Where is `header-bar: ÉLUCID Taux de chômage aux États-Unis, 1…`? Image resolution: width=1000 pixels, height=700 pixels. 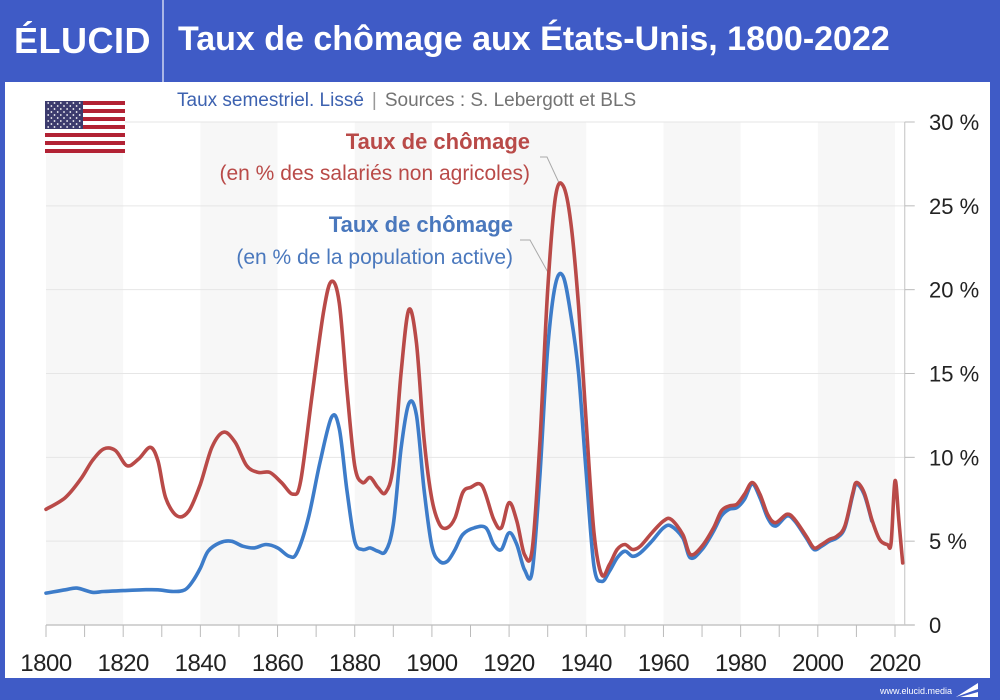
header-bar: ÉLUCID Taux de chômage aux États-Unis, 1… is located at coordinates (500, 41).